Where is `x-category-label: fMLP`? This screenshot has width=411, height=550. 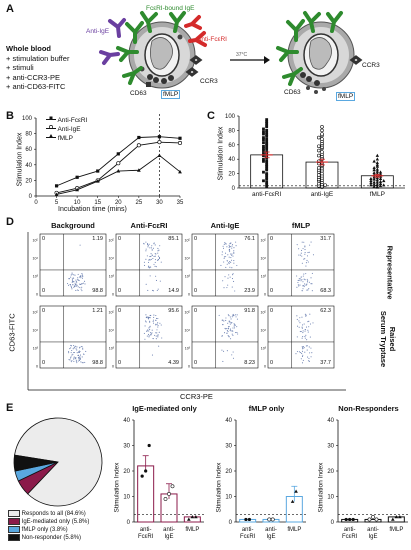
x-category-label: fMLP is located at coordinates (396, 530).